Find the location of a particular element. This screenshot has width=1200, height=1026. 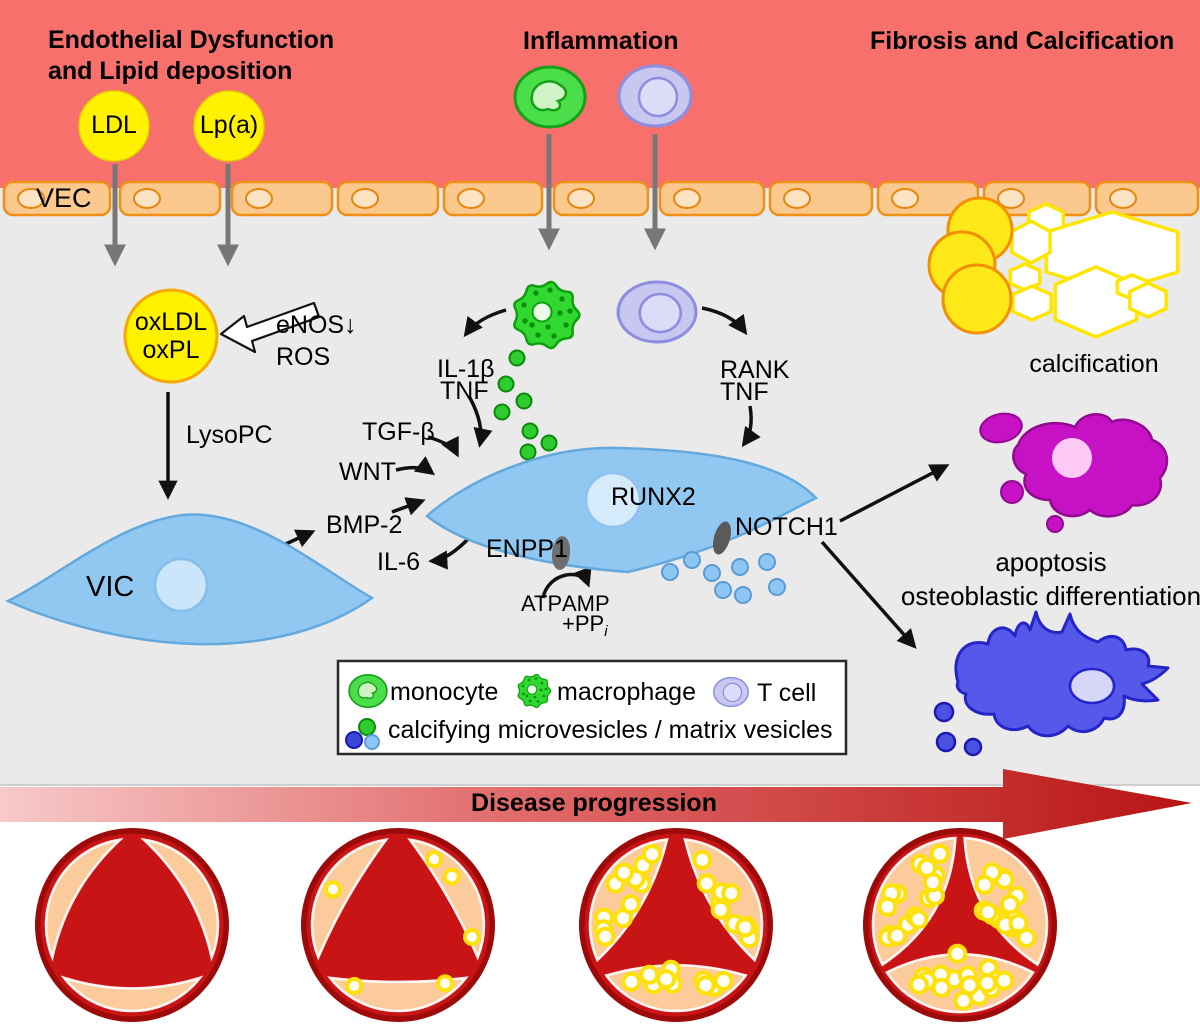

macrophage-cell is located at coordinates (547, 315).